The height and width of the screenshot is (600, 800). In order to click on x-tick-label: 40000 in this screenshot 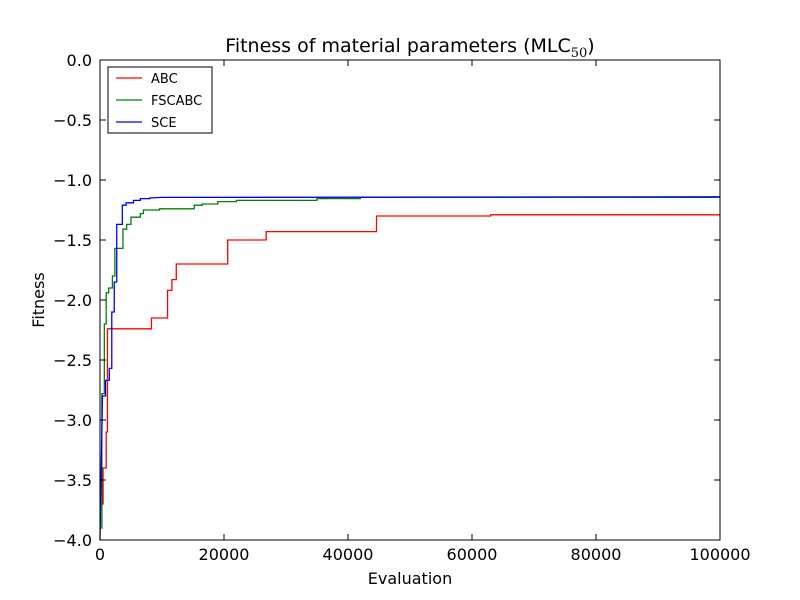, I will do `click(348, 554)`.